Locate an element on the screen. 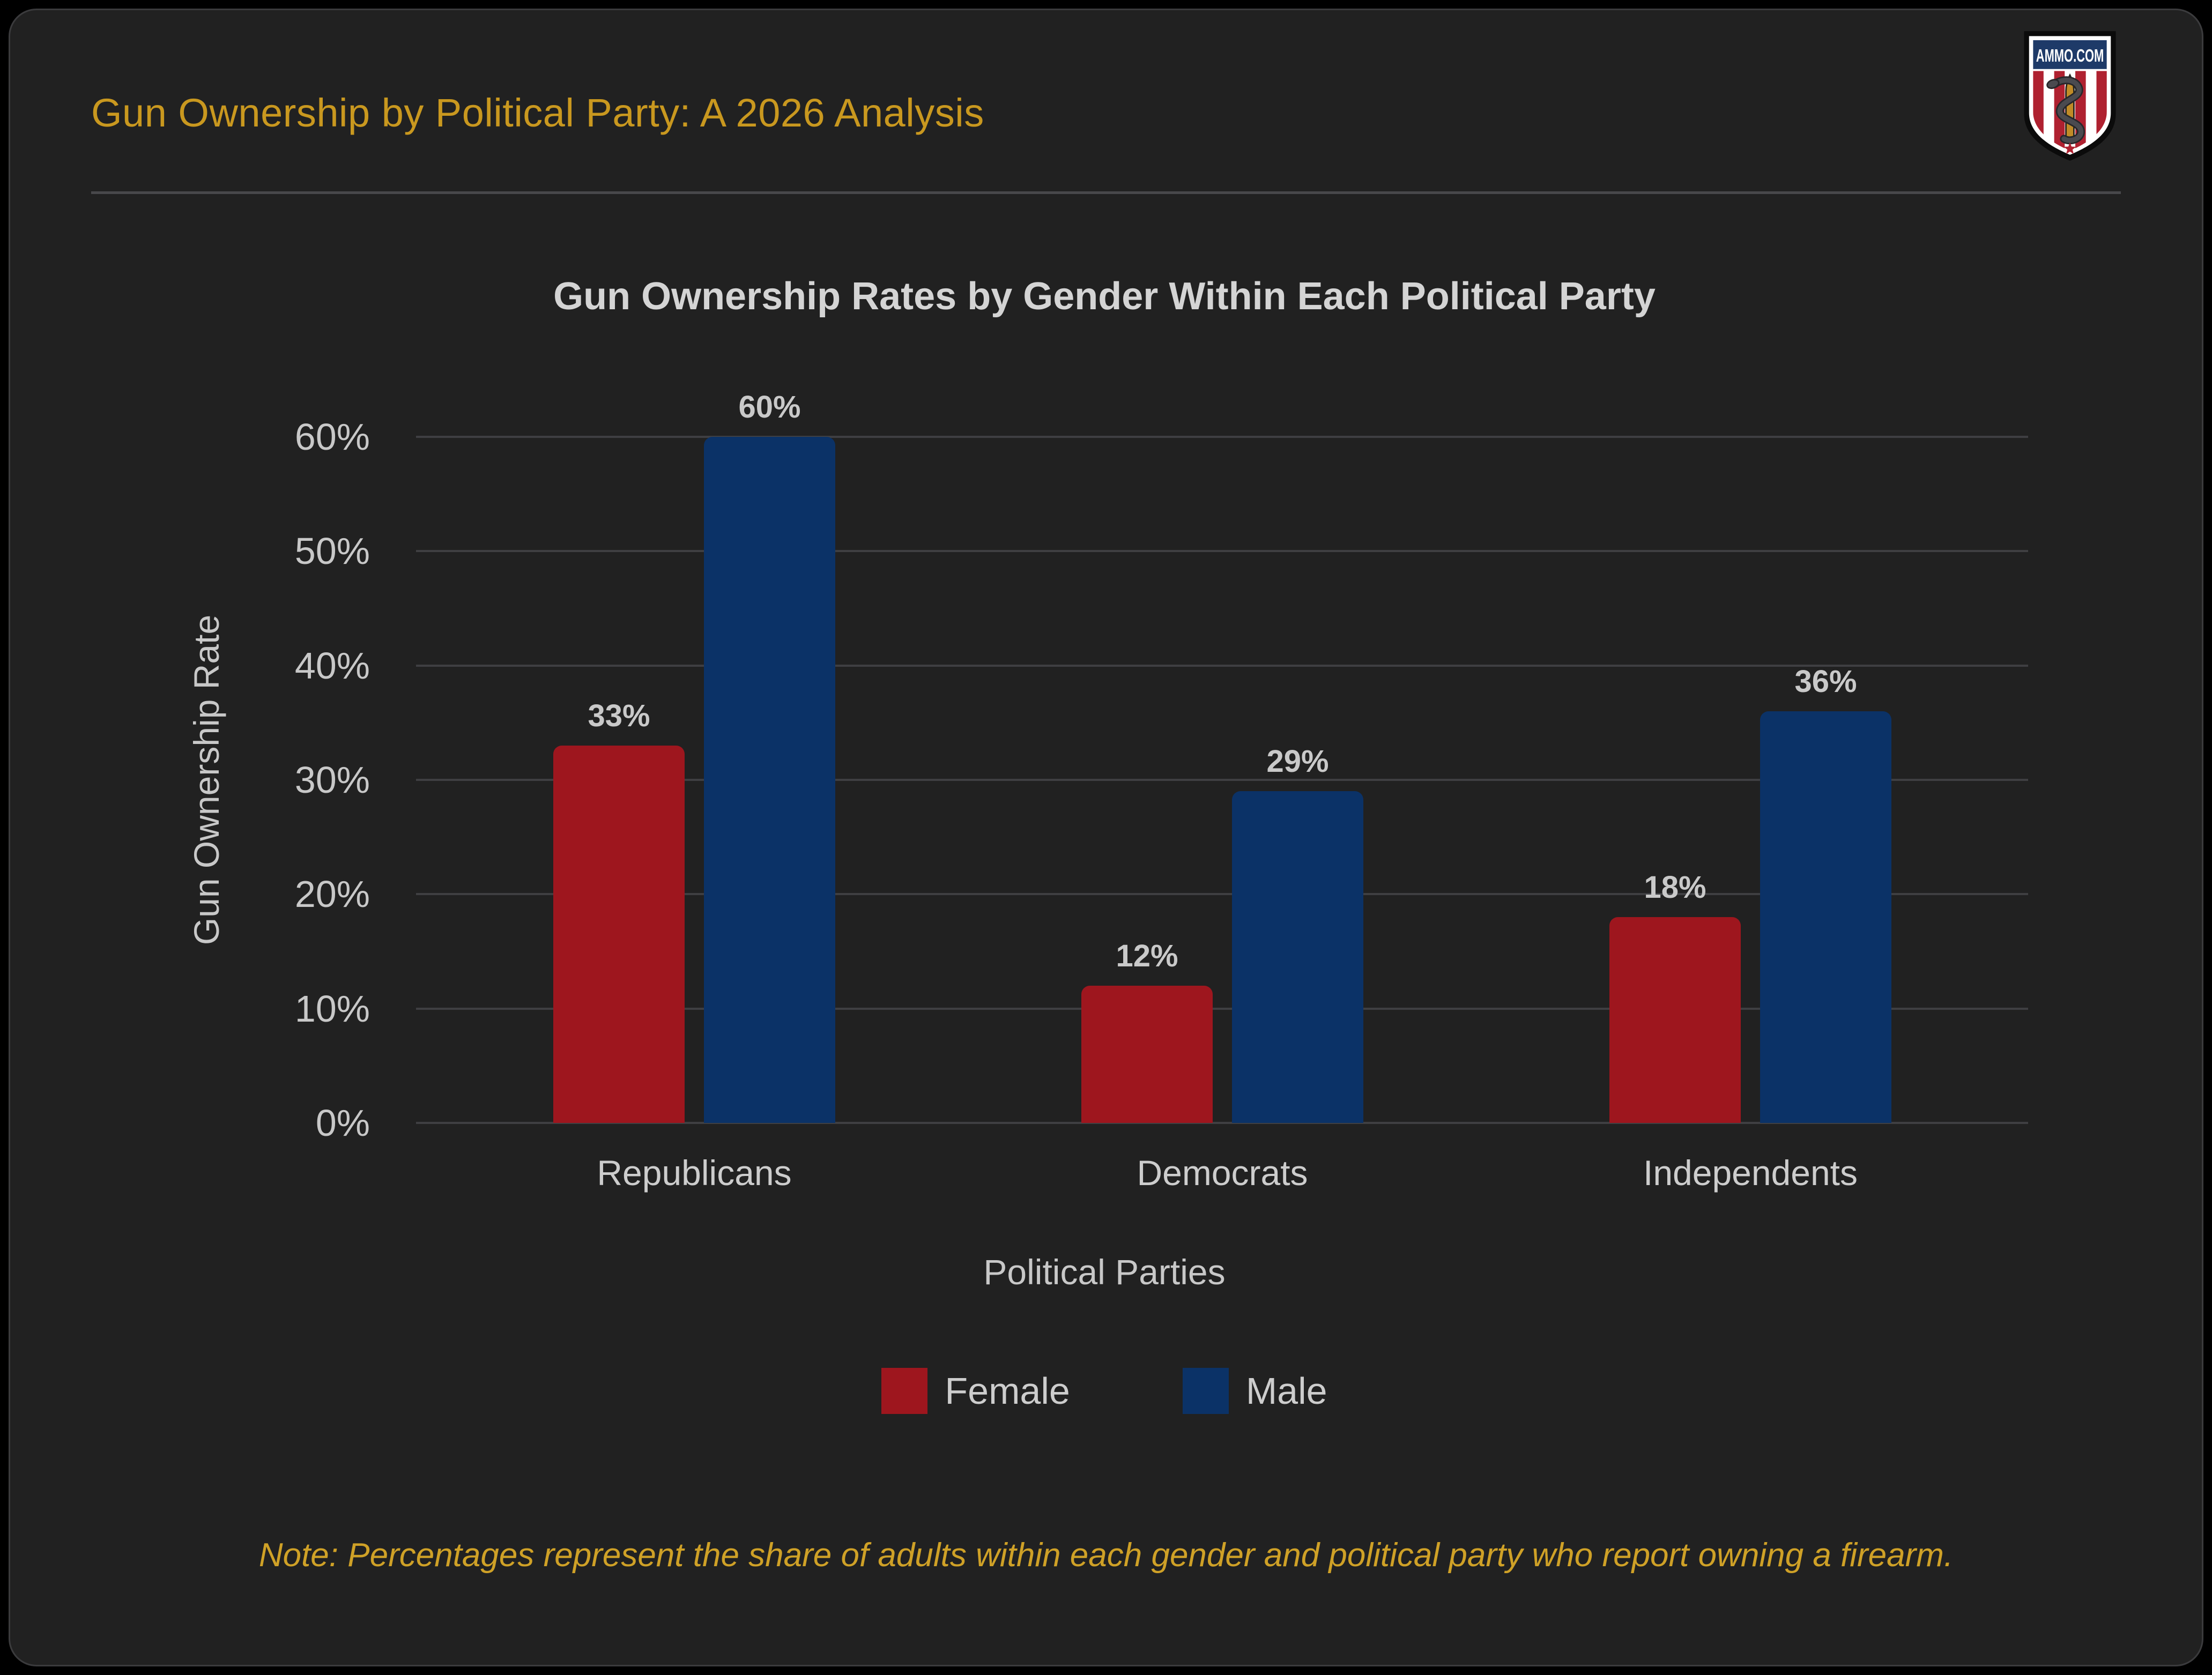 Image resolution: width=2212 pixels, height=1675 pixels. bar-independents-male is located at coordinates (1825, 917).